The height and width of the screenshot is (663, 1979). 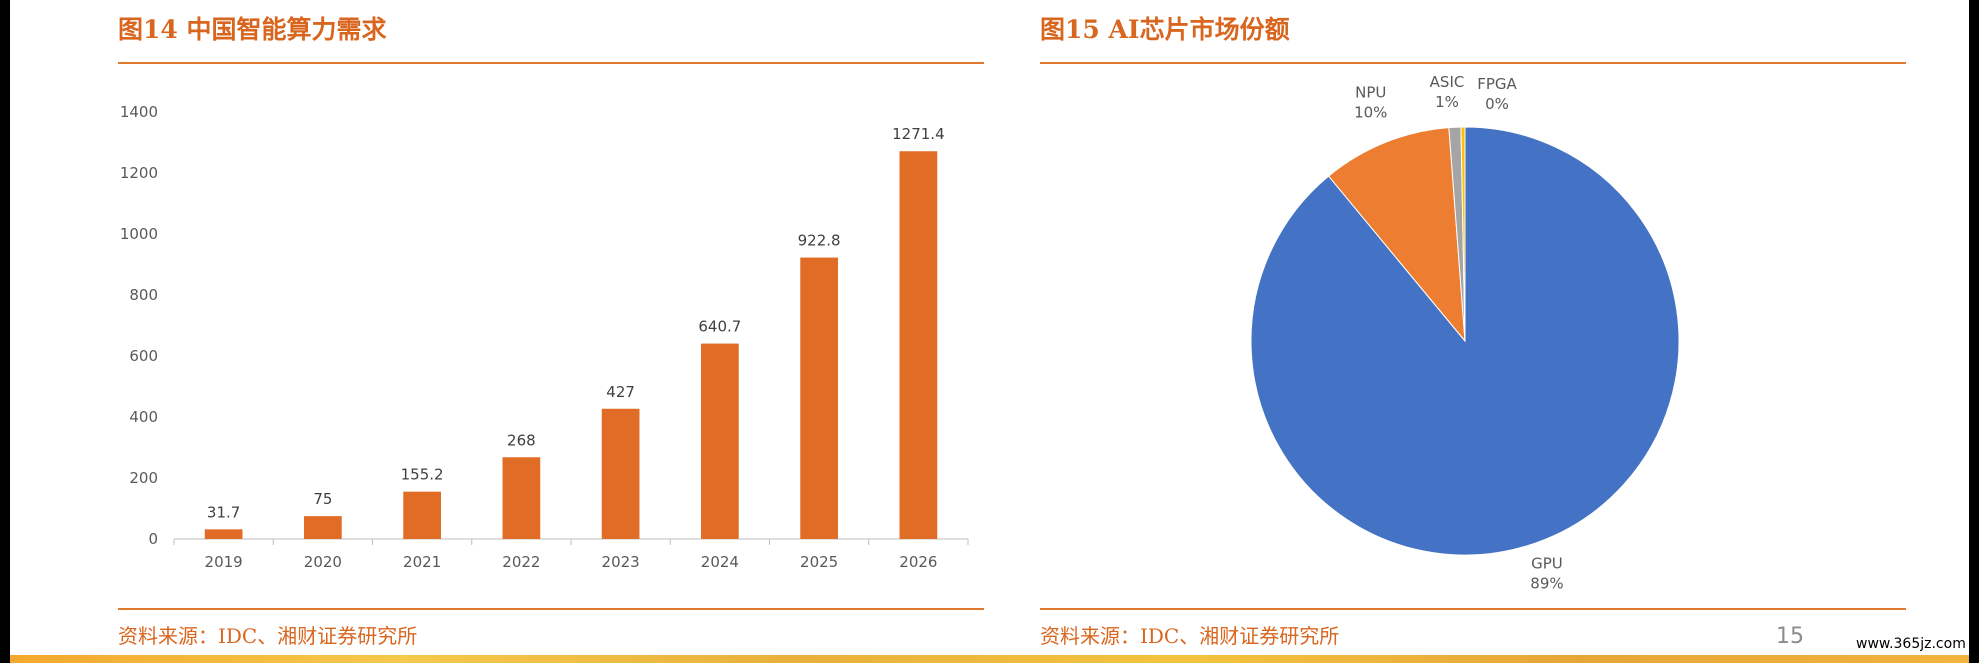 What do you see at coordinates (153, 539) in the screenshot?
I see `y-tick-label: 0` at bounding box center [153, 539].